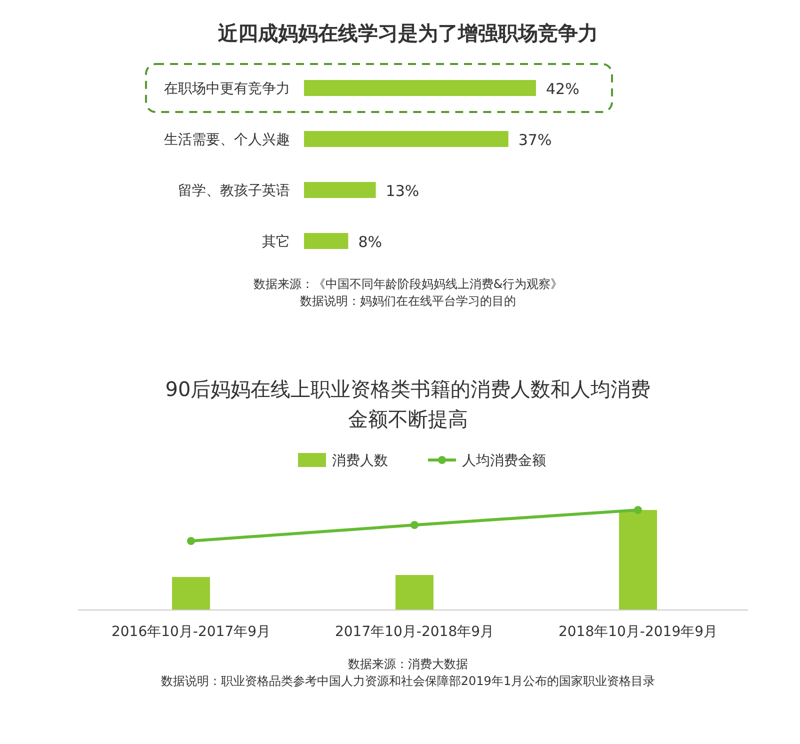  What do you see at coordinates (403, 191) in the screenshot?
I see `data-label: 13%` at bounding box center [403, 191].